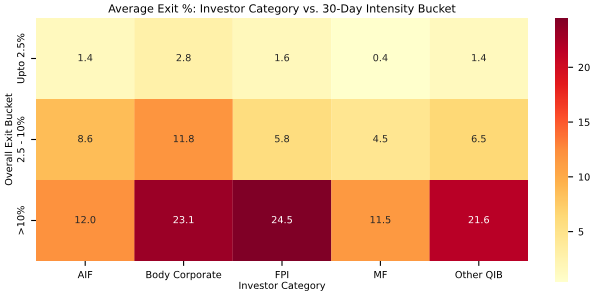 The width and height of the screenshot is (600, 300). Describe the element at coordinates (8, 139) in the screenshot. I see `y-axis-title: Overall Exit Bucket` at that location.